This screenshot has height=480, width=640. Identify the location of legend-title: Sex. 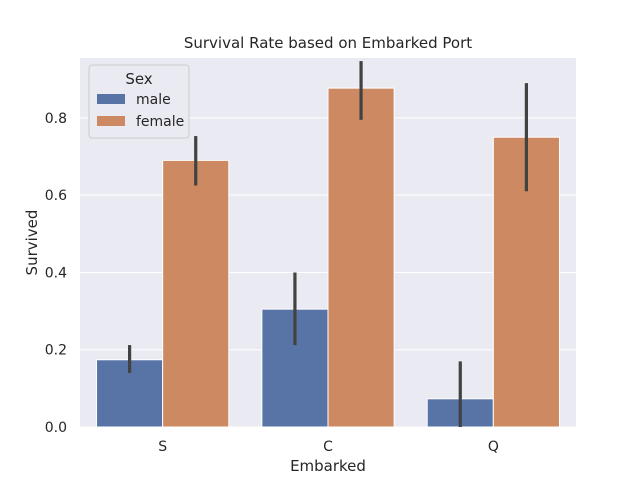
(138, 79).